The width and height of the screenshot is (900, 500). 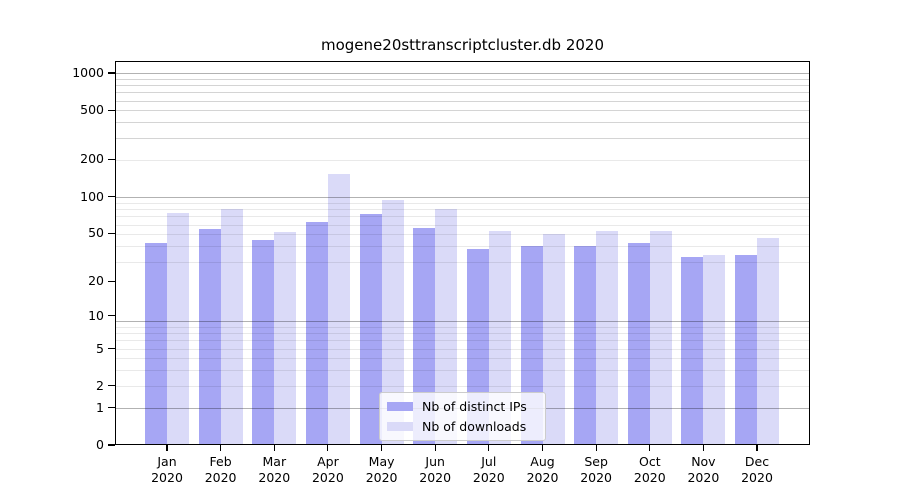 What do you see at coordinates (92, 110) in the screenshot?
I see `y-tick-label: 500` at bounding box center [92, 110].